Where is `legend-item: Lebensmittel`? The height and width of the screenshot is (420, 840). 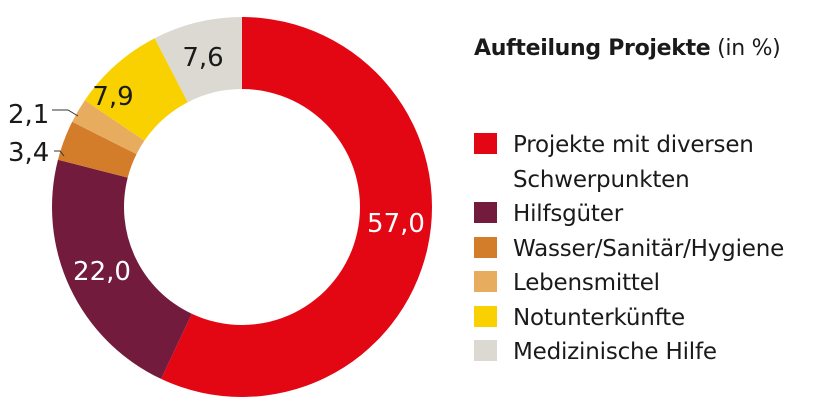 legend-item: Lebensmittel is located at coordinates (629, 283).